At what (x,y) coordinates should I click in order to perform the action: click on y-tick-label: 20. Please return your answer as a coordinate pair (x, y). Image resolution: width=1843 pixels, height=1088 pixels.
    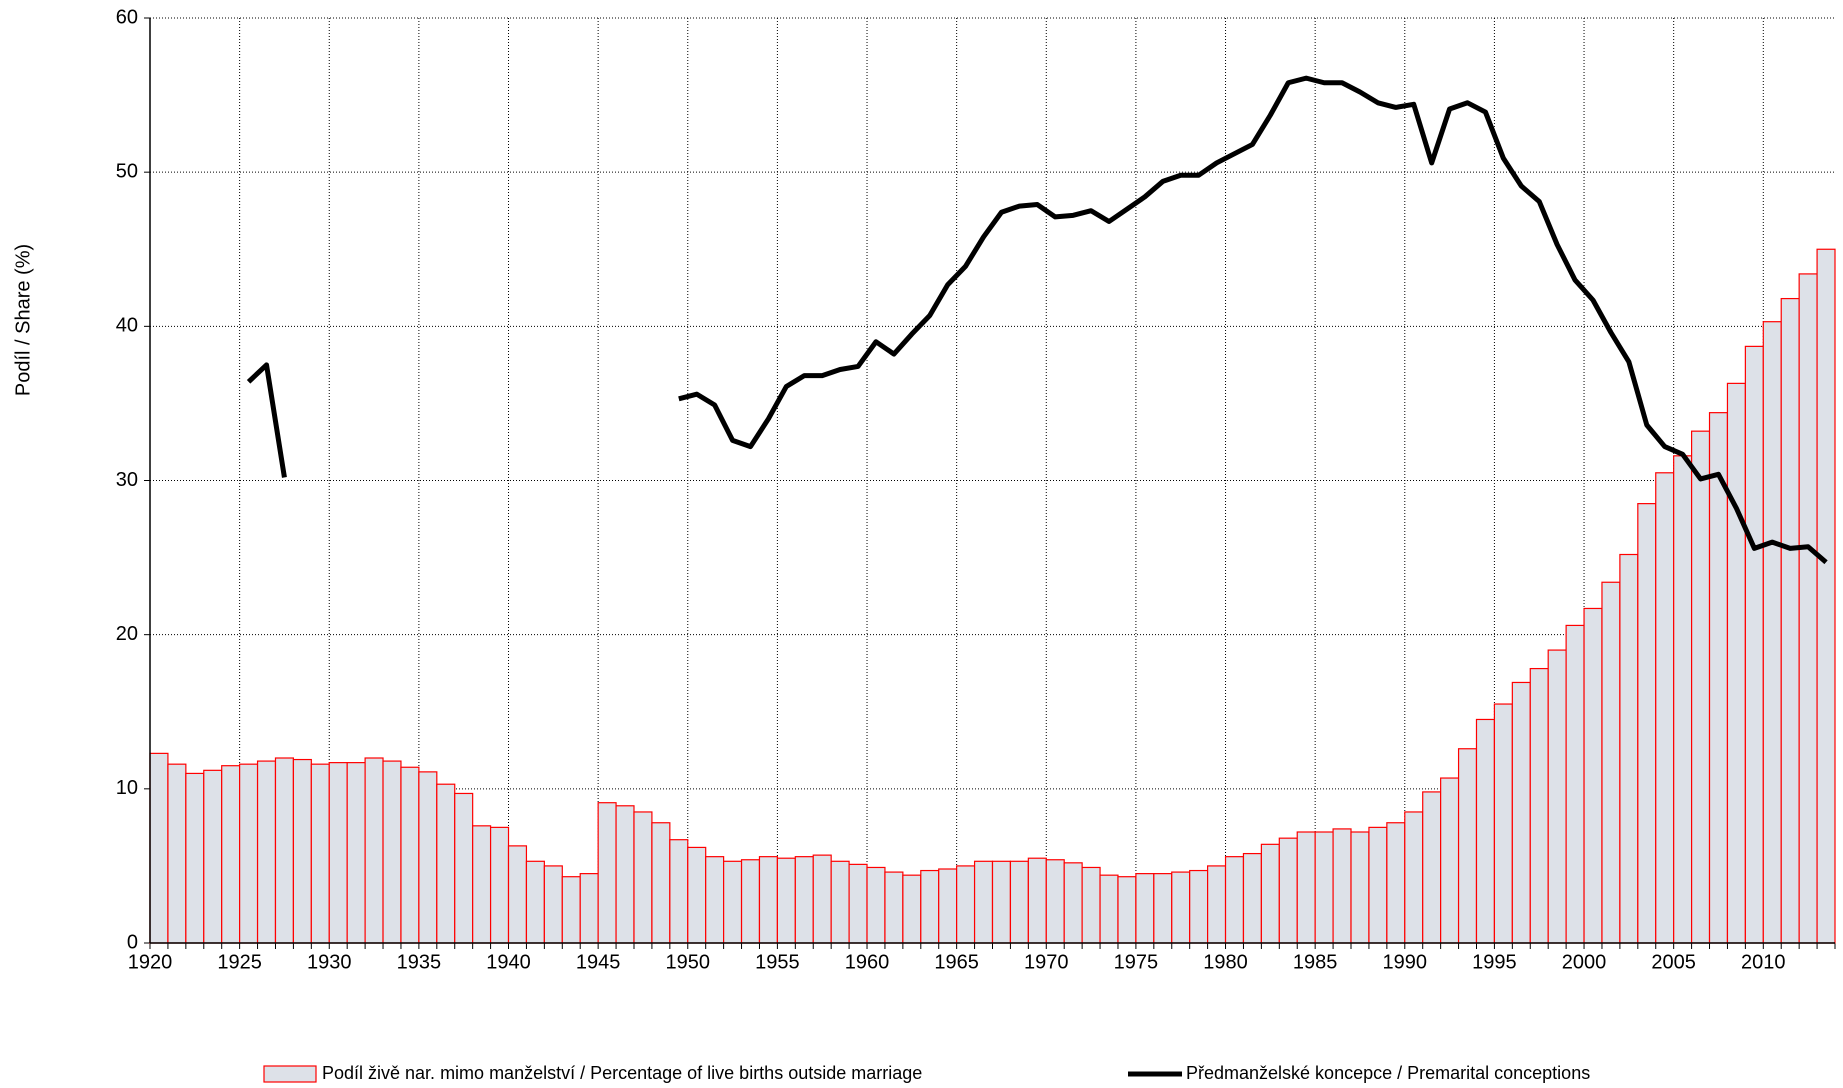
    Looking at the image, I should click on (127, 634).